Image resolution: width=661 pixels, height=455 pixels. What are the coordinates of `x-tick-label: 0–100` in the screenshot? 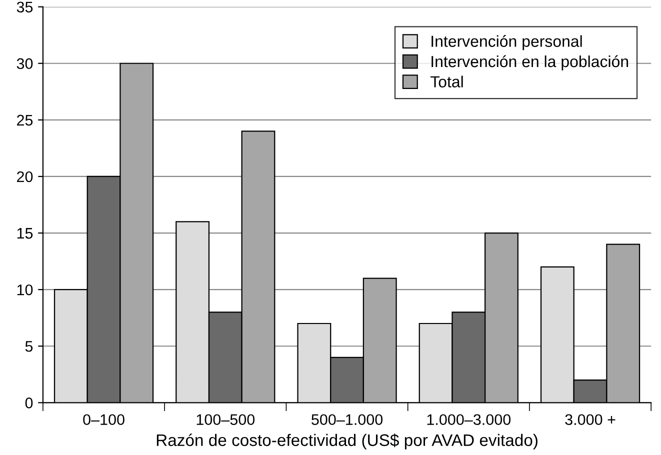 It's located at (103, 420).